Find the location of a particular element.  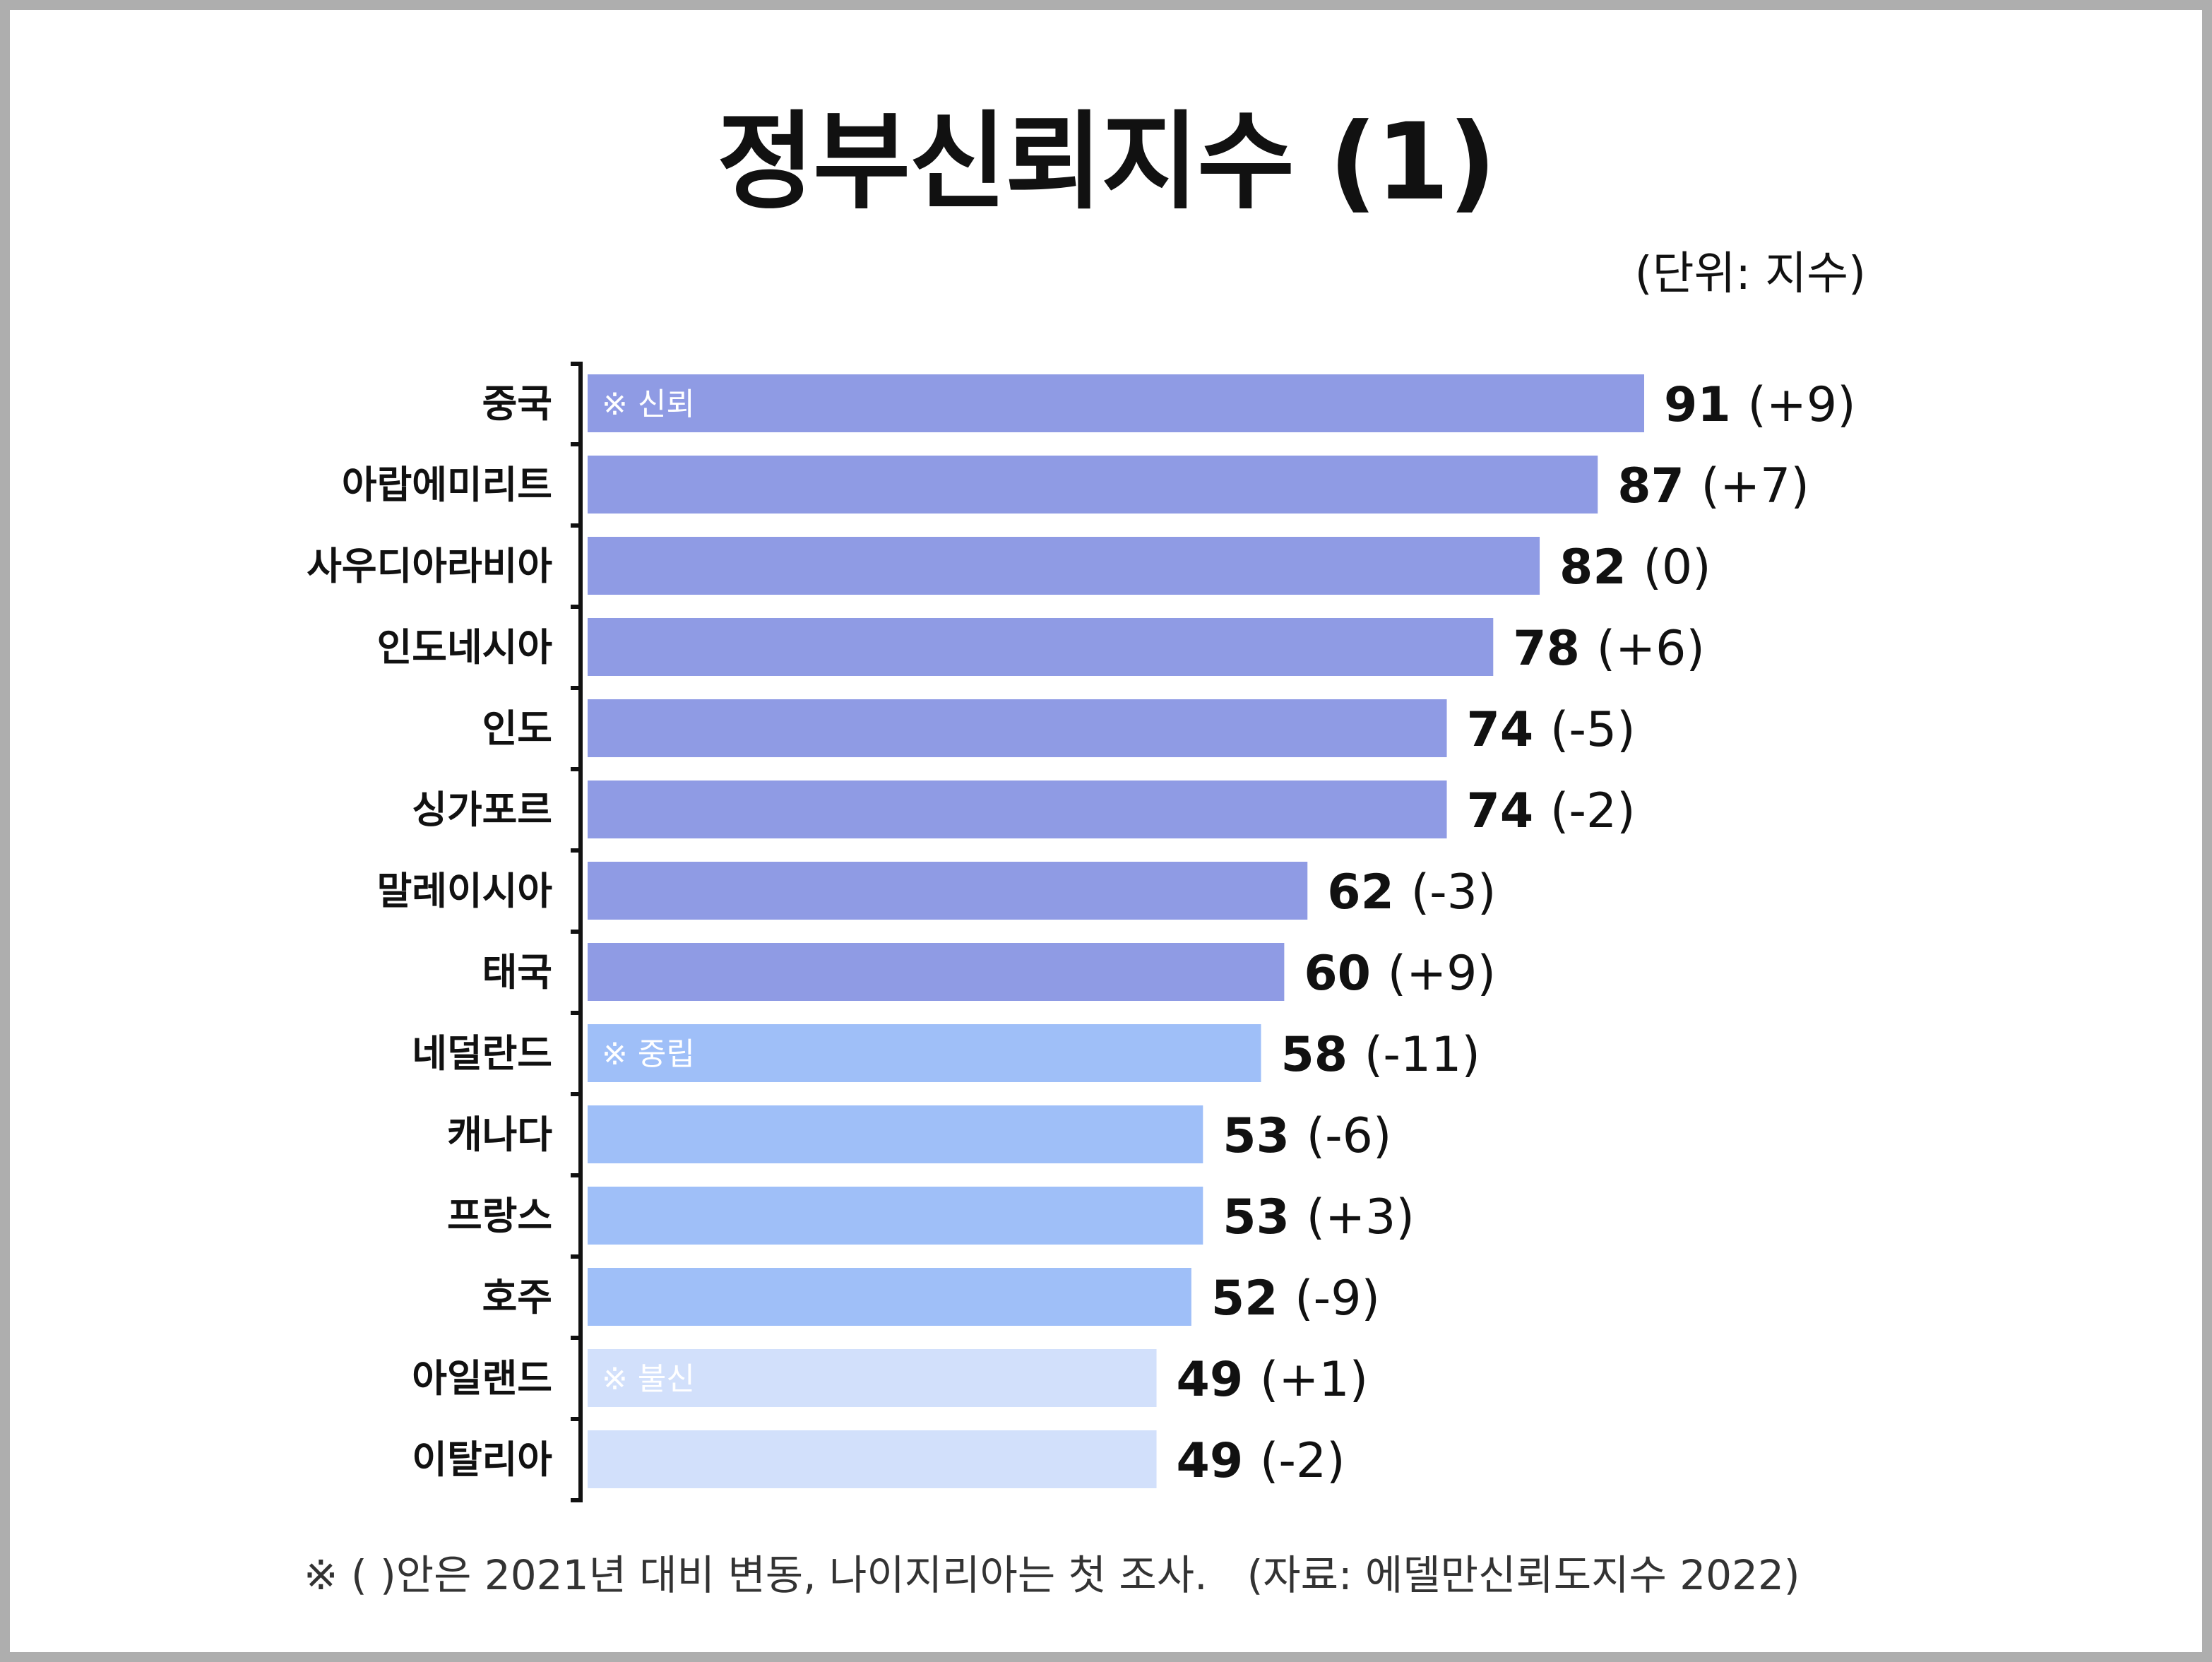

data-change: (-5) is located at coordinates (1593, 730).